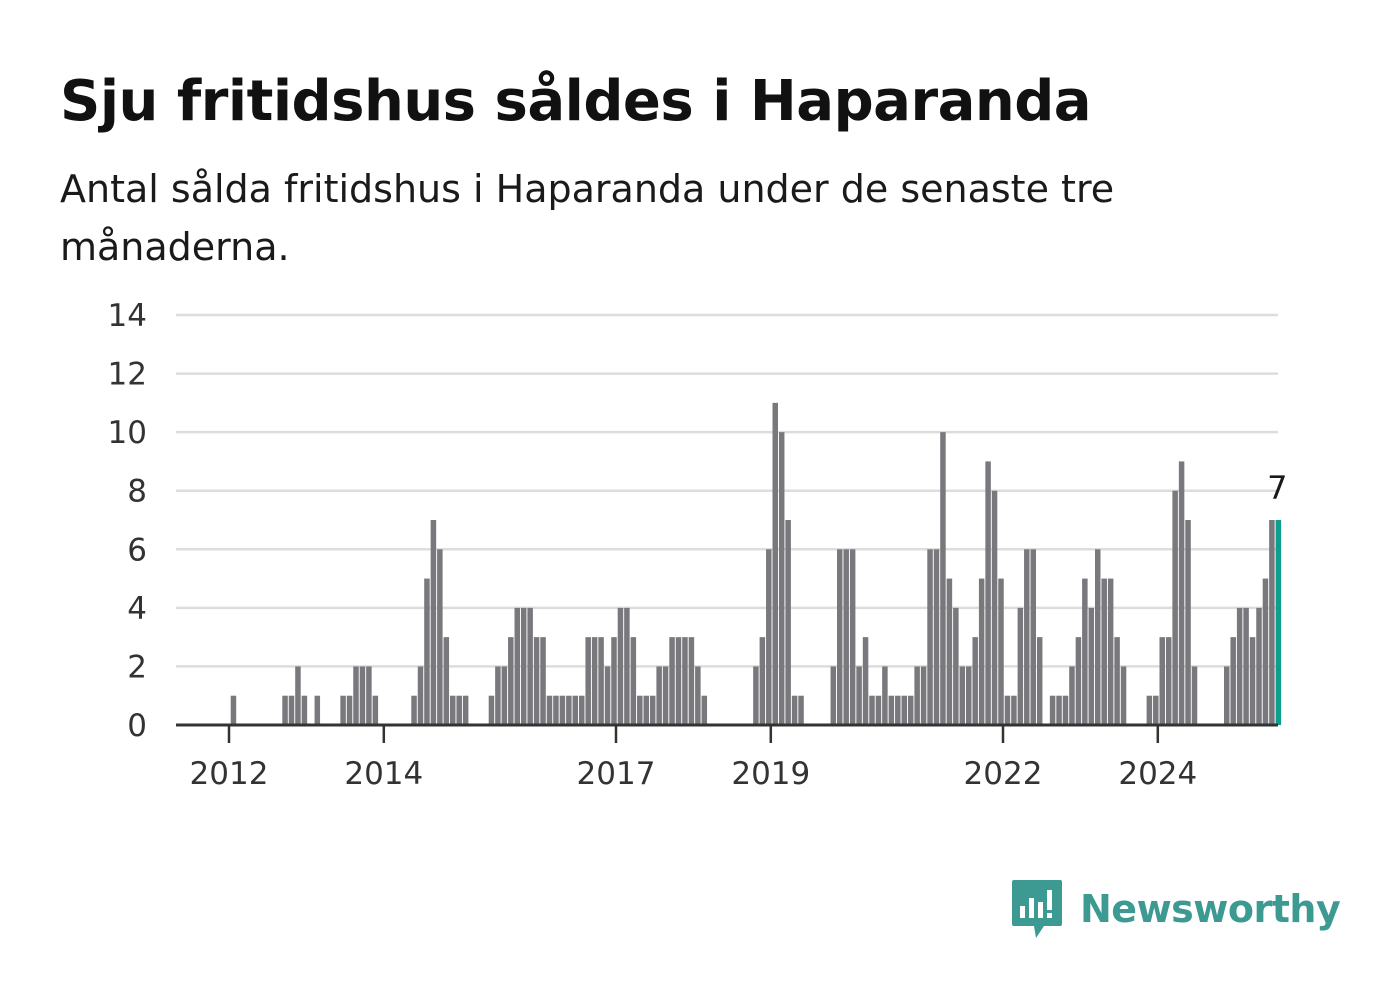 The image size is (1382, 999). I want to click on highlight-bar, so click(1278, 622).